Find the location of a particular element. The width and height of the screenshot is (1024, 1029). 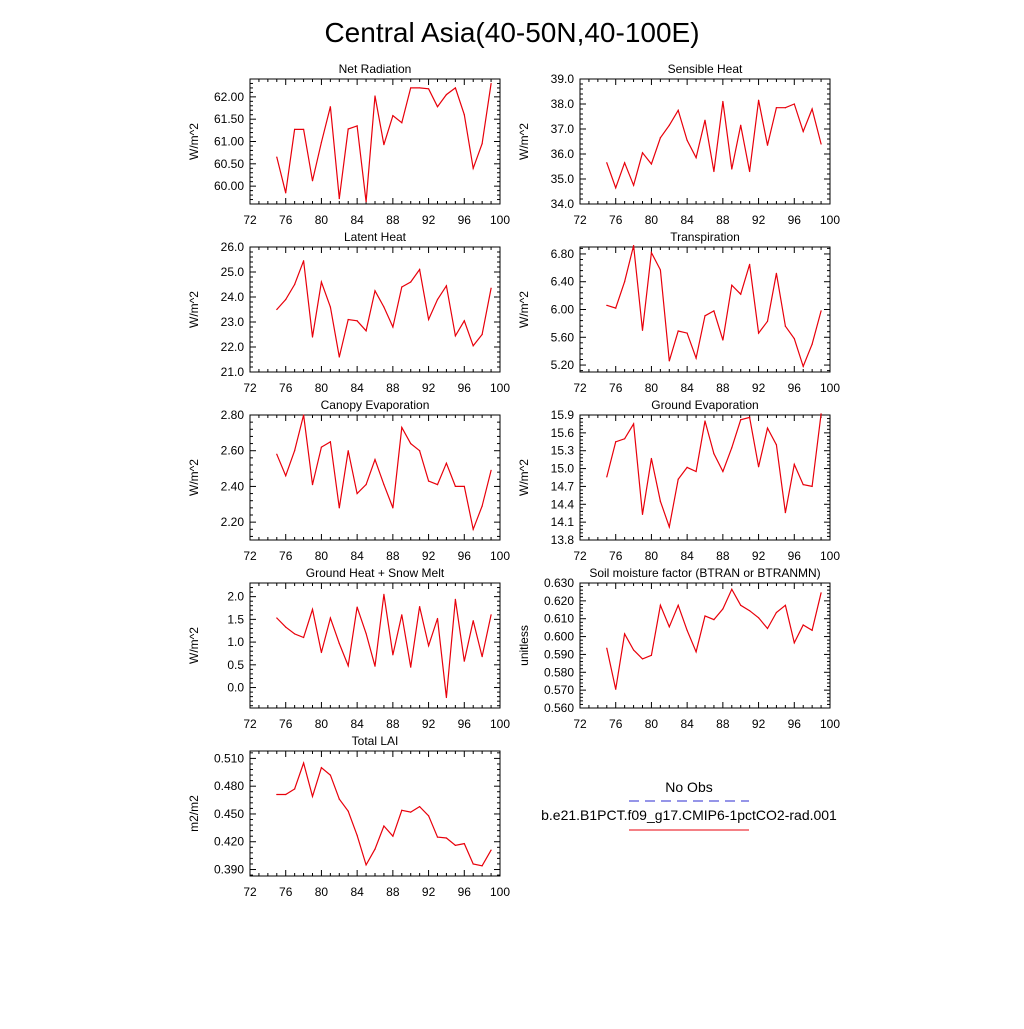

x-tick-label: 96 is located at coordinates (795, 724).